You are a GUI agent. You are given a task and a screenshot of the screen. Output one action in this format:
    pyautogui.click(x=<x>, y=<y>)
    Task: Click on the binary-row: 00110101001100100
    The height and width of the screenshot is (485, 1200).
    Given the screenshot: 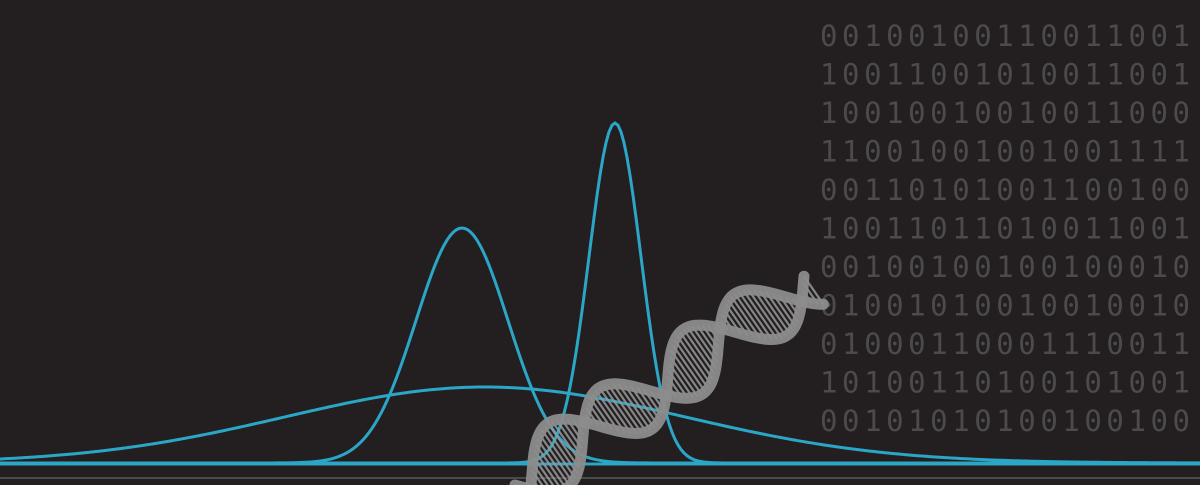 What is the action you would take?
    pyautogui.click(x=1005, y=190)
    